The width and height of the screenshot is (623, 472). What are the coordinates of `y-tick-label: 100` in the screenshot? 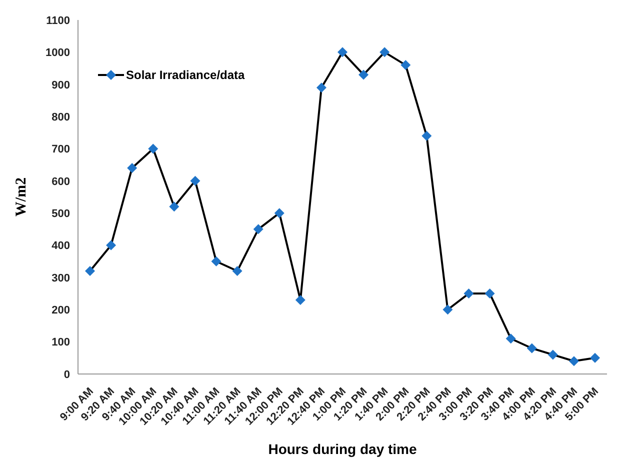 It's located at (61, 342).